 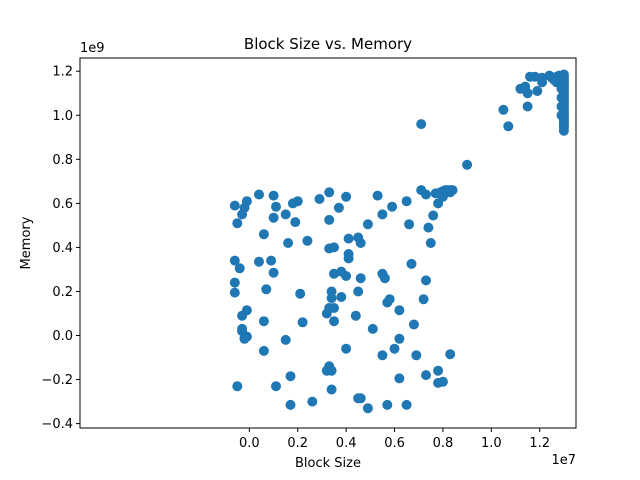 What do you see at coordinates (249, 443) in the screenshot?
I see `x-tick-label: 0.0` at bounding box center [249, 443].